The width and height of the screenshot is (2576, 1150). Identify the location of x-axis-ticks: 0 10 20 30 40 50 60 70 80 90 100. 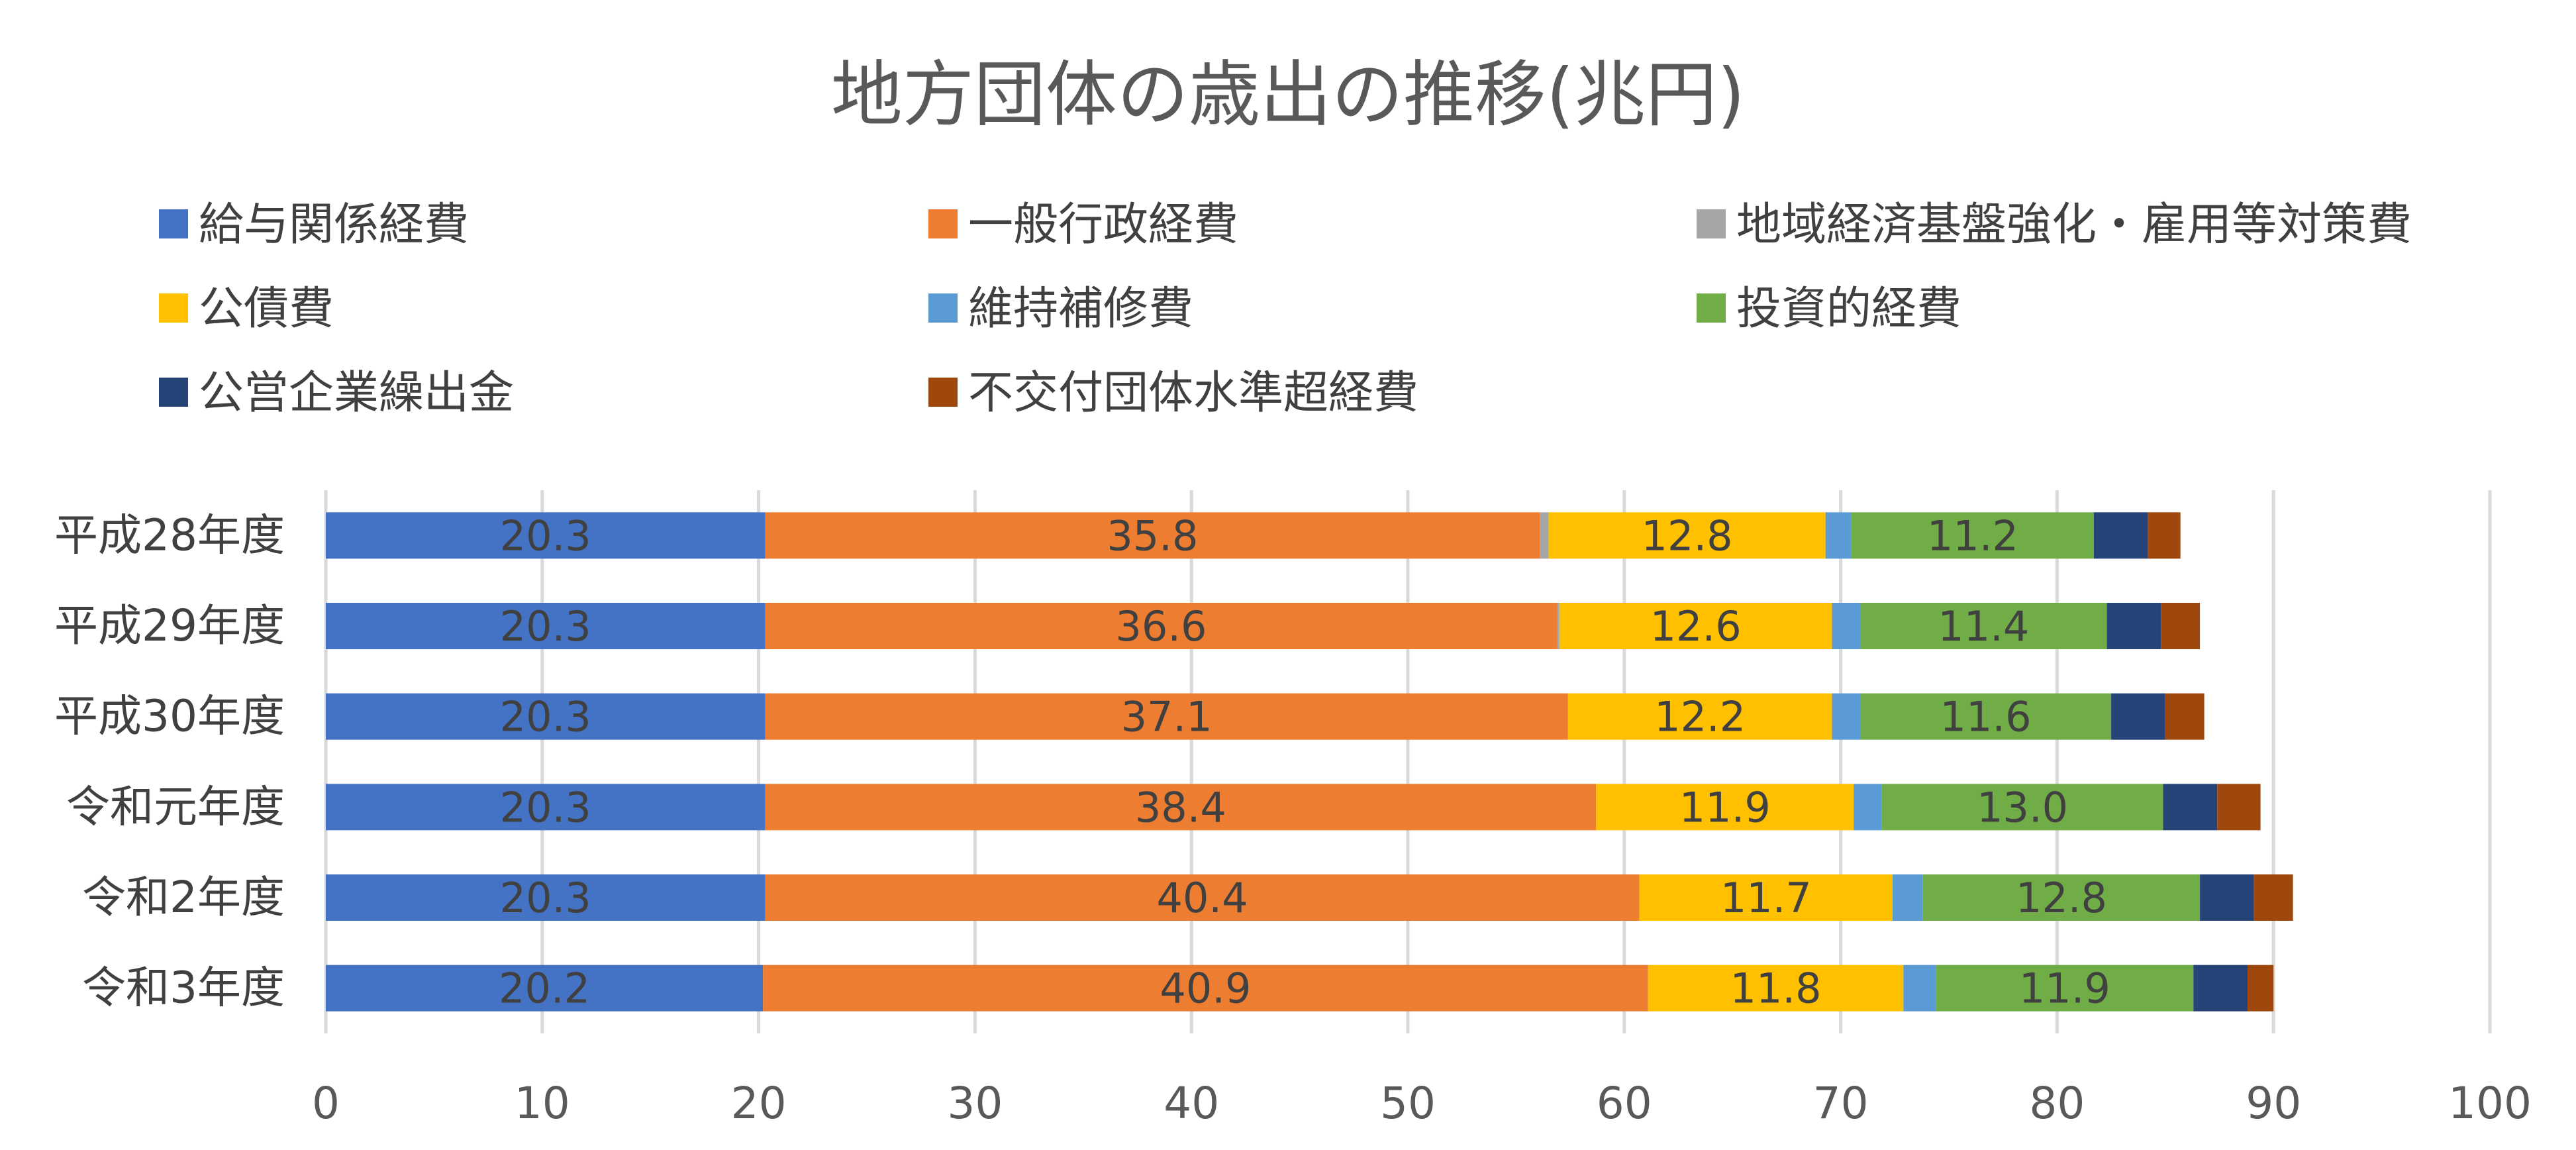
(1422, 1103).